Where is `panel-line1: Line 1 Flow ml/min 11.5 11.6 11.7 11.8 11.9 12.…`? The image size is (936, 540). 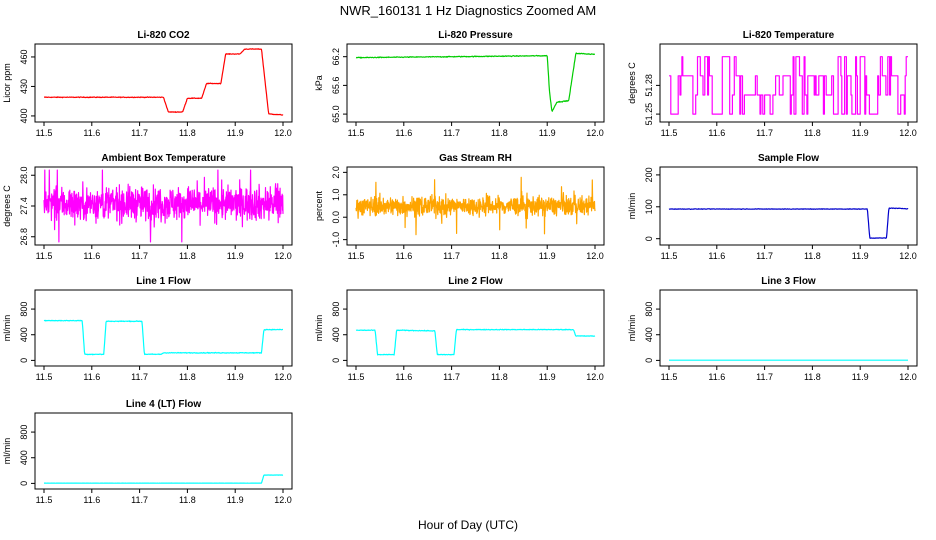 panel-line1: Line 1 Flow ml/min 11.5 11.6 11.7 11.8 11.9 12.… is located at coordinates (147, 329).